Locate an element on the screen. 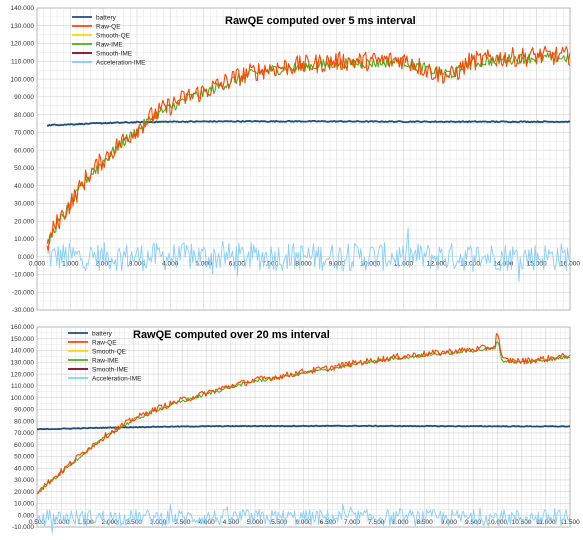  x-tick-label: 3.000 is located at coordinates (137, 264).